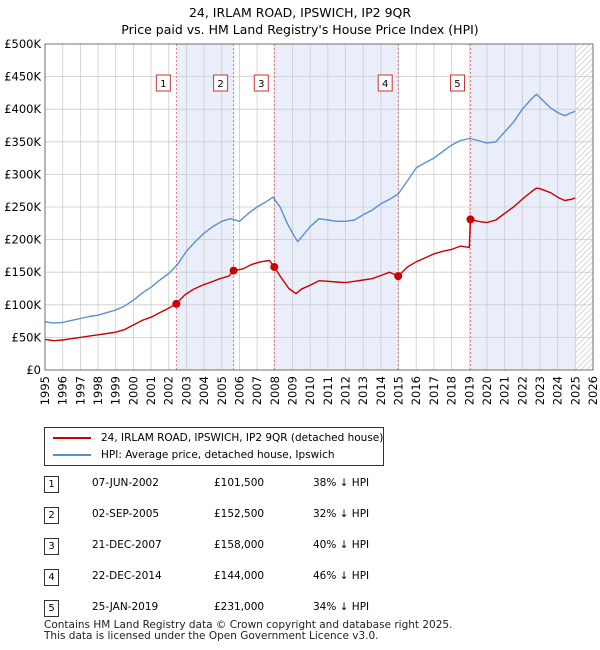 This screenshot has height=650, width=600. Describe the element at coordinates (22, 77) in the screenshot. I see `y-tick-label: £450K` at that location.